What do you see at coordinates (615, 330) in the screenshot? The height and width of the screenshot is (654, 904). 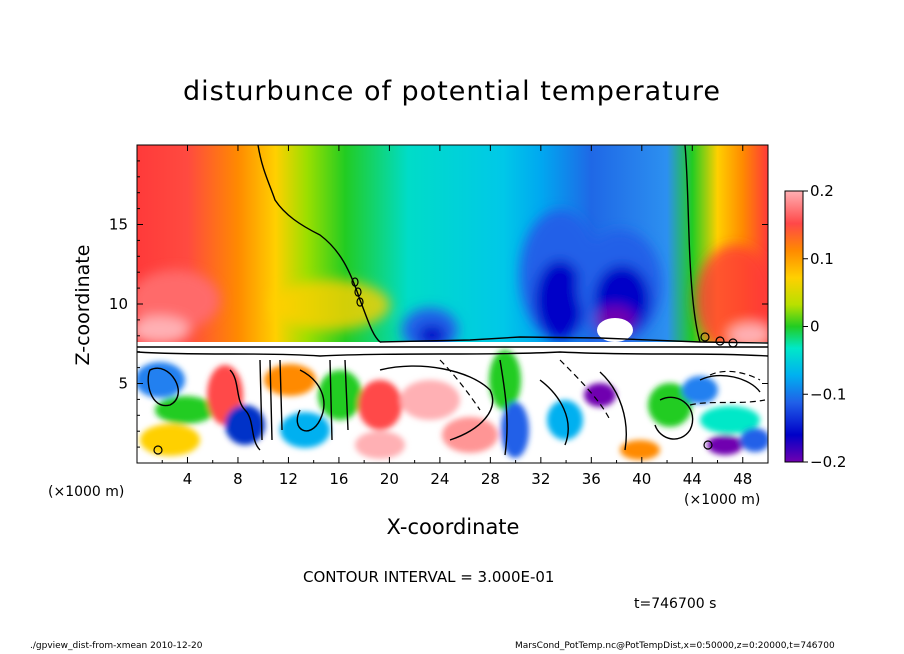 I see `white-patch` at bounding box center [615, 330].